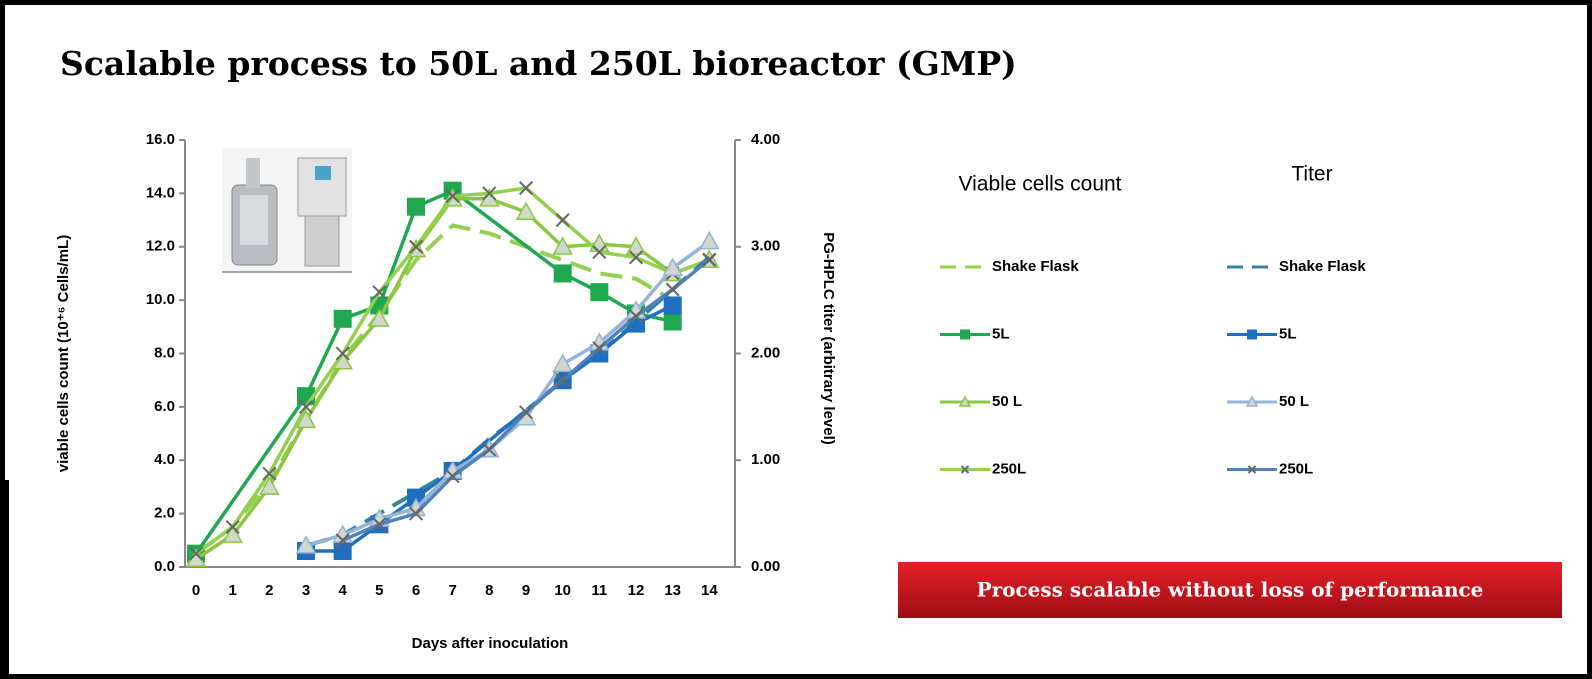 This screenshot has width=1592, height=679. Describe the element at coordinates (1039, 184) in the screenshot. I see `legend-title: Viable cells count` at that location.